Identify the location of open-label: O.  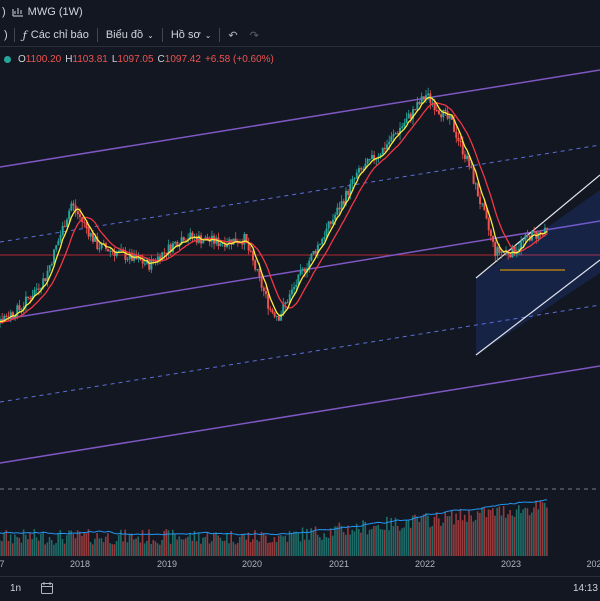
(22, 59).